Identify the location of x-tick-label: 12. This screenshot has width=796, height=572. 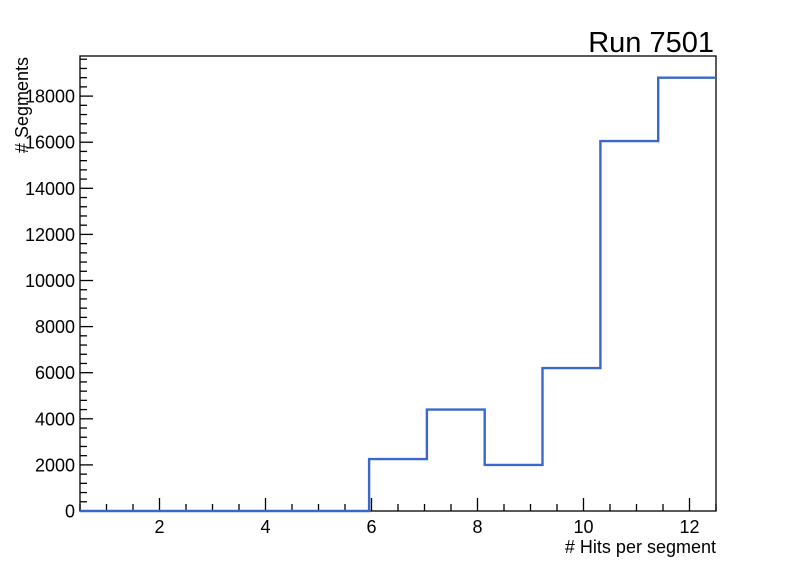
(689, 527).